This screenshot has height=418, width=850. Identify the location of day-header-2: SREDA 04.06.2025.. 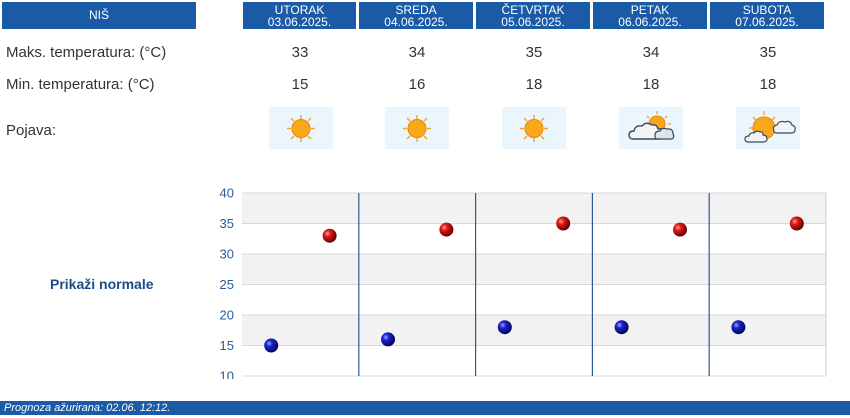
(416, 15).